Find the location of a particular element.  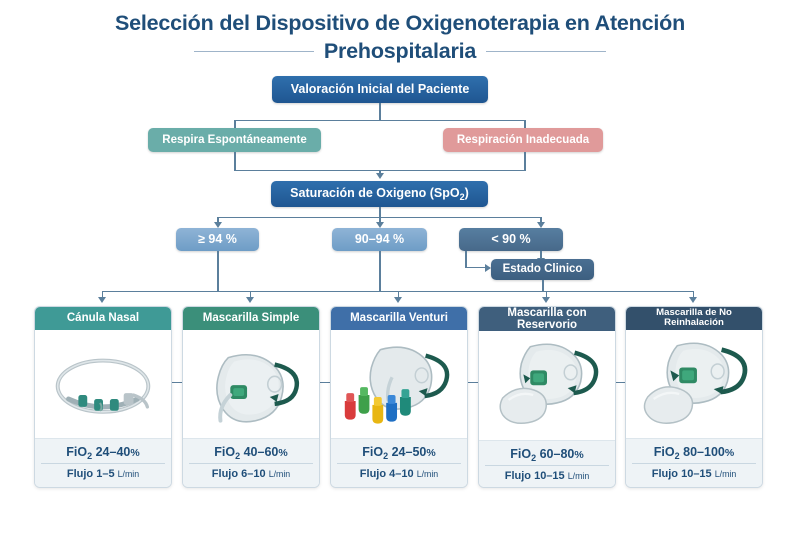

arrow-to-sat-low is located at coordinates (540, 225).